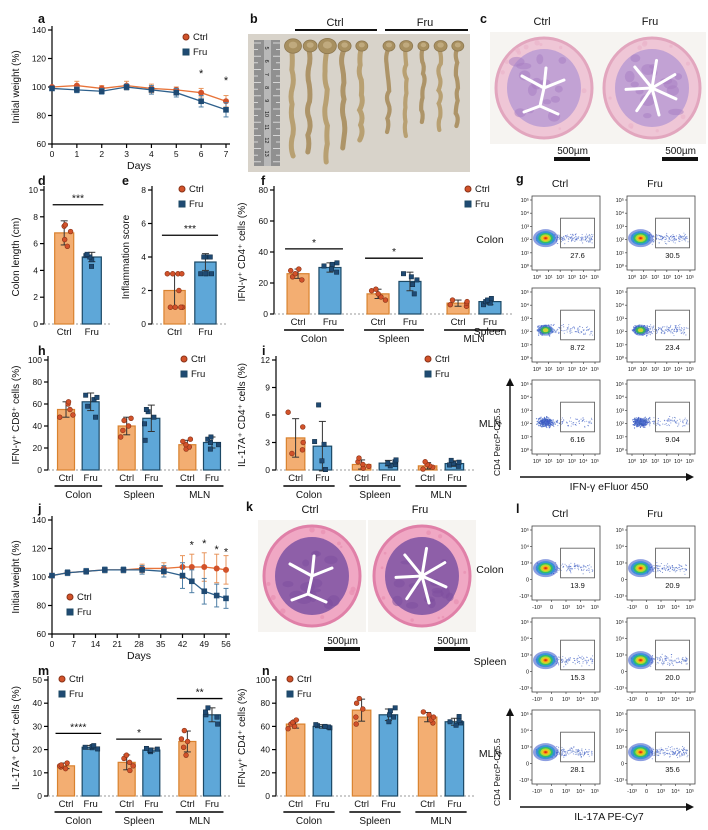 The height and width of the screenshot is (830, 708). Describe the element at coordinates (90, 436) in the screenshot. I see `bar-fru` at that location.